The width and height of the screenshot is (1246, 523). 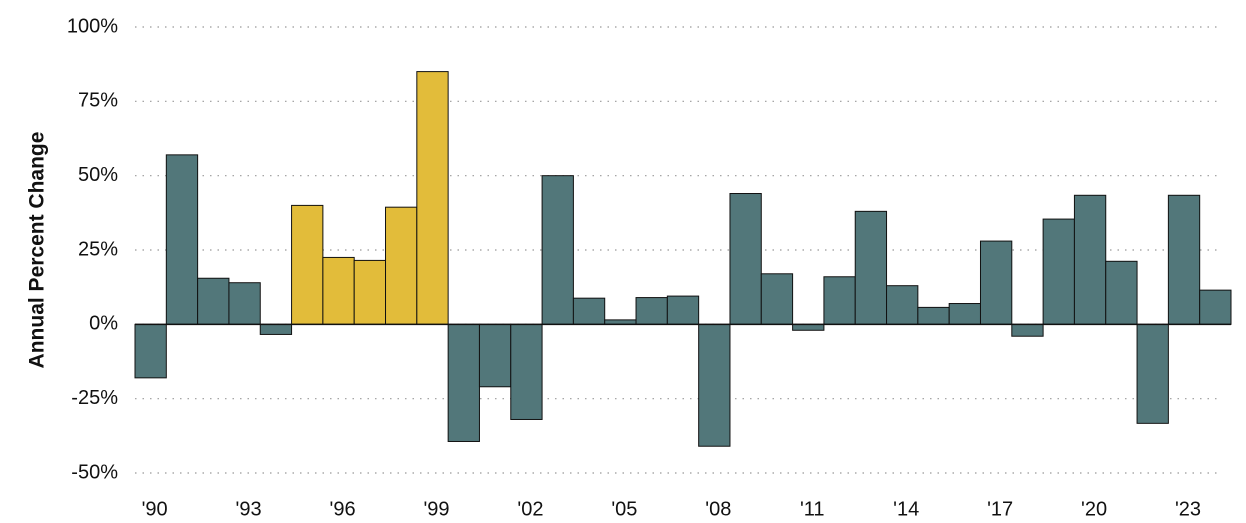 What do you see at coordinates (1188, 509) in the screenshot?
I see `x-tick-label: '23` at bounding box center [1188, 509].